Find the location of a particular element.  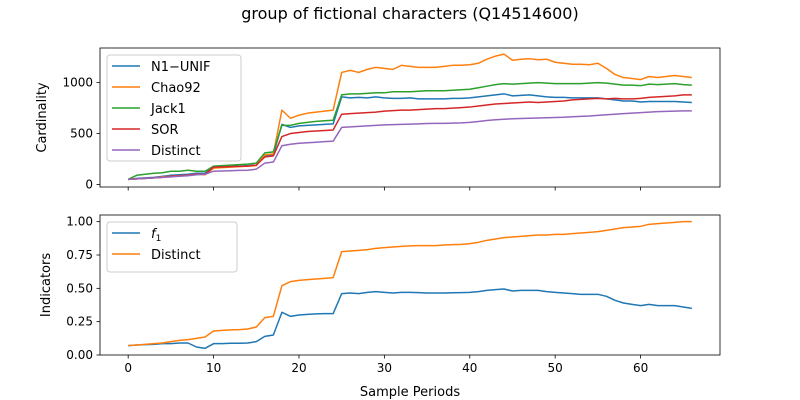

indicators-legend-label-1: Distinct is located at coordinates (176, 255).